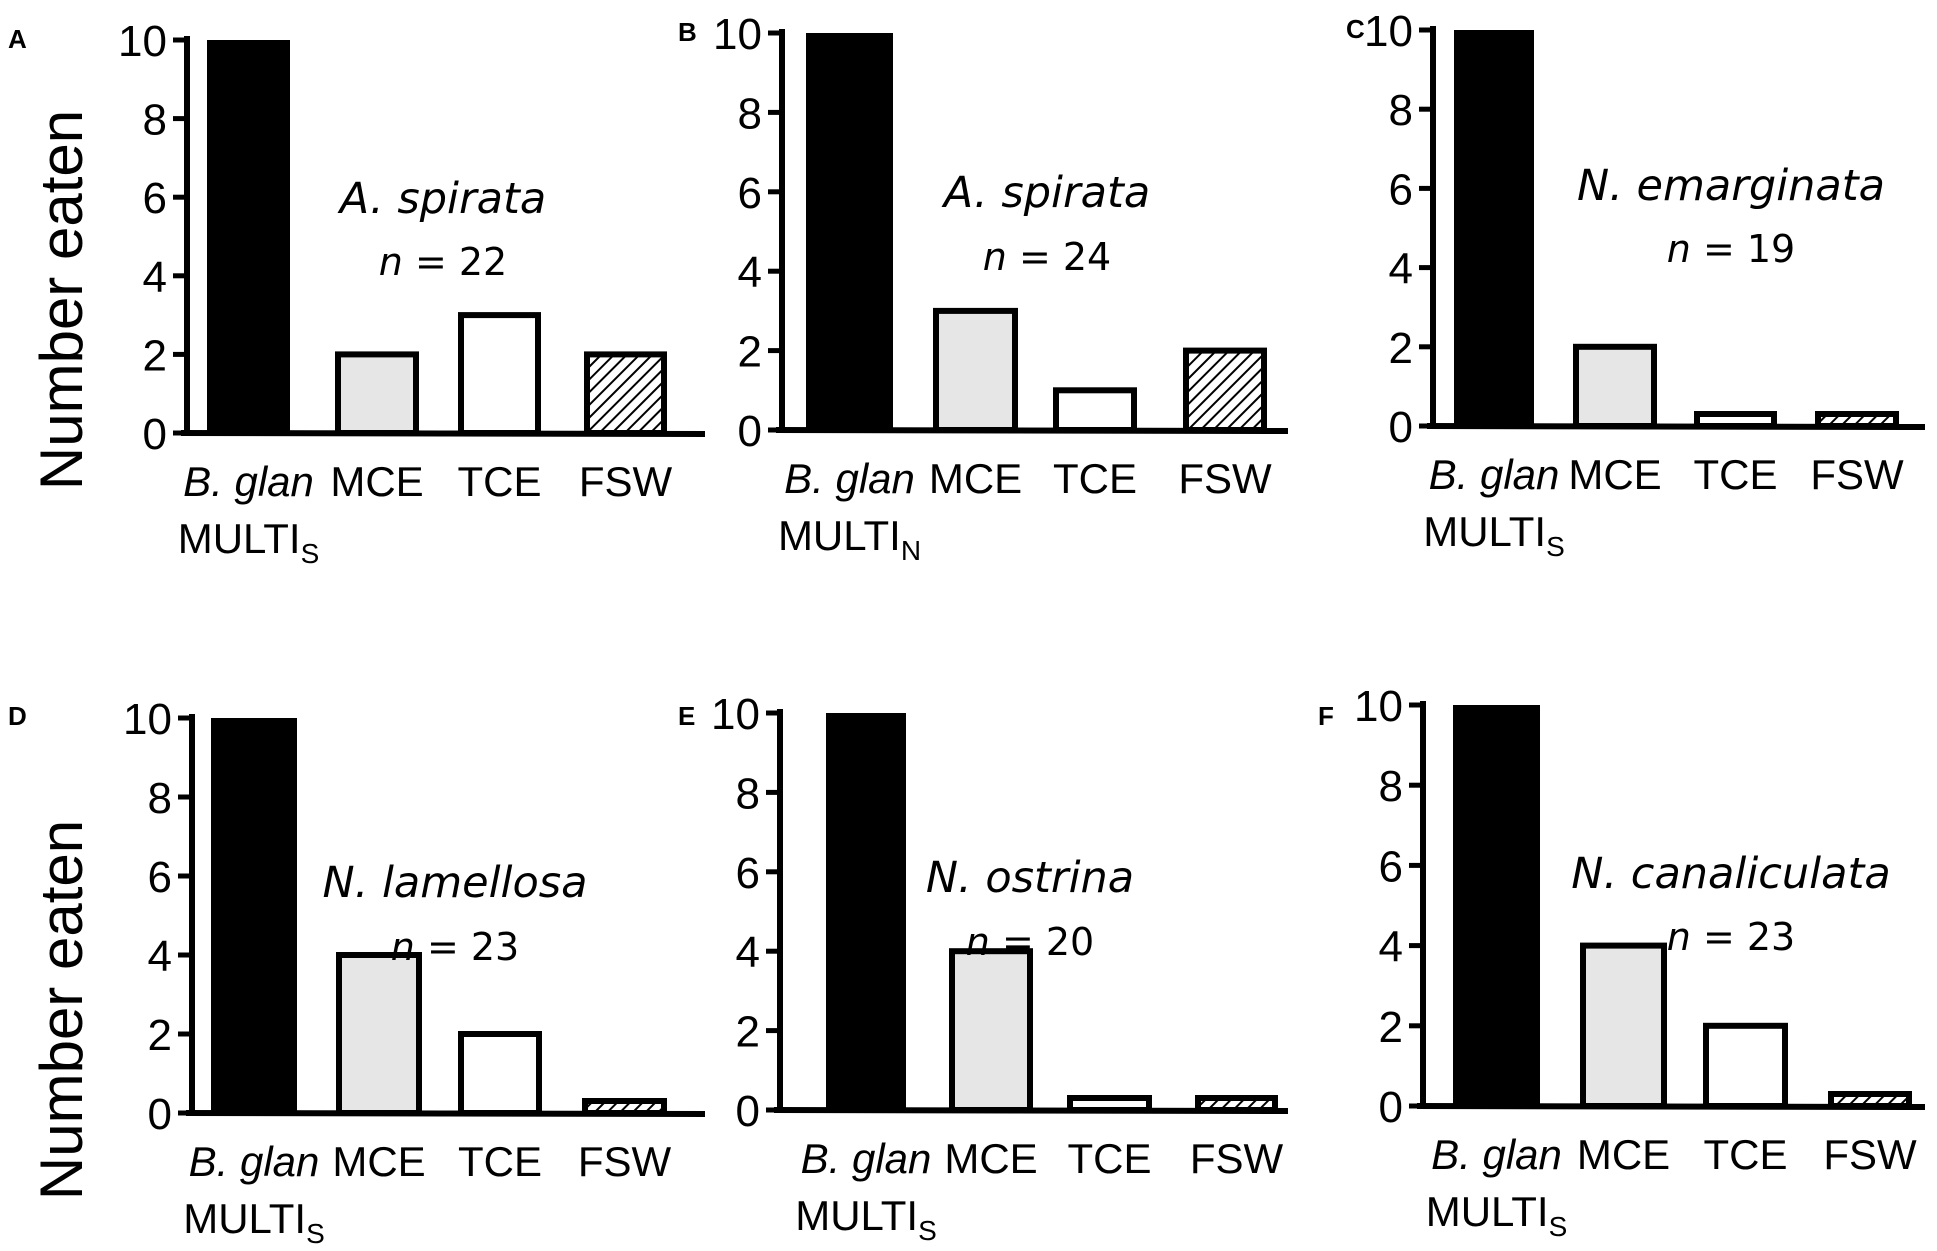 This screenshot has height=1251, width=1937. What do you see at coordinates (454, 883) in the screenshot?
I see `species-title-d: N. lamellosa` at bounding box center [454, 883].